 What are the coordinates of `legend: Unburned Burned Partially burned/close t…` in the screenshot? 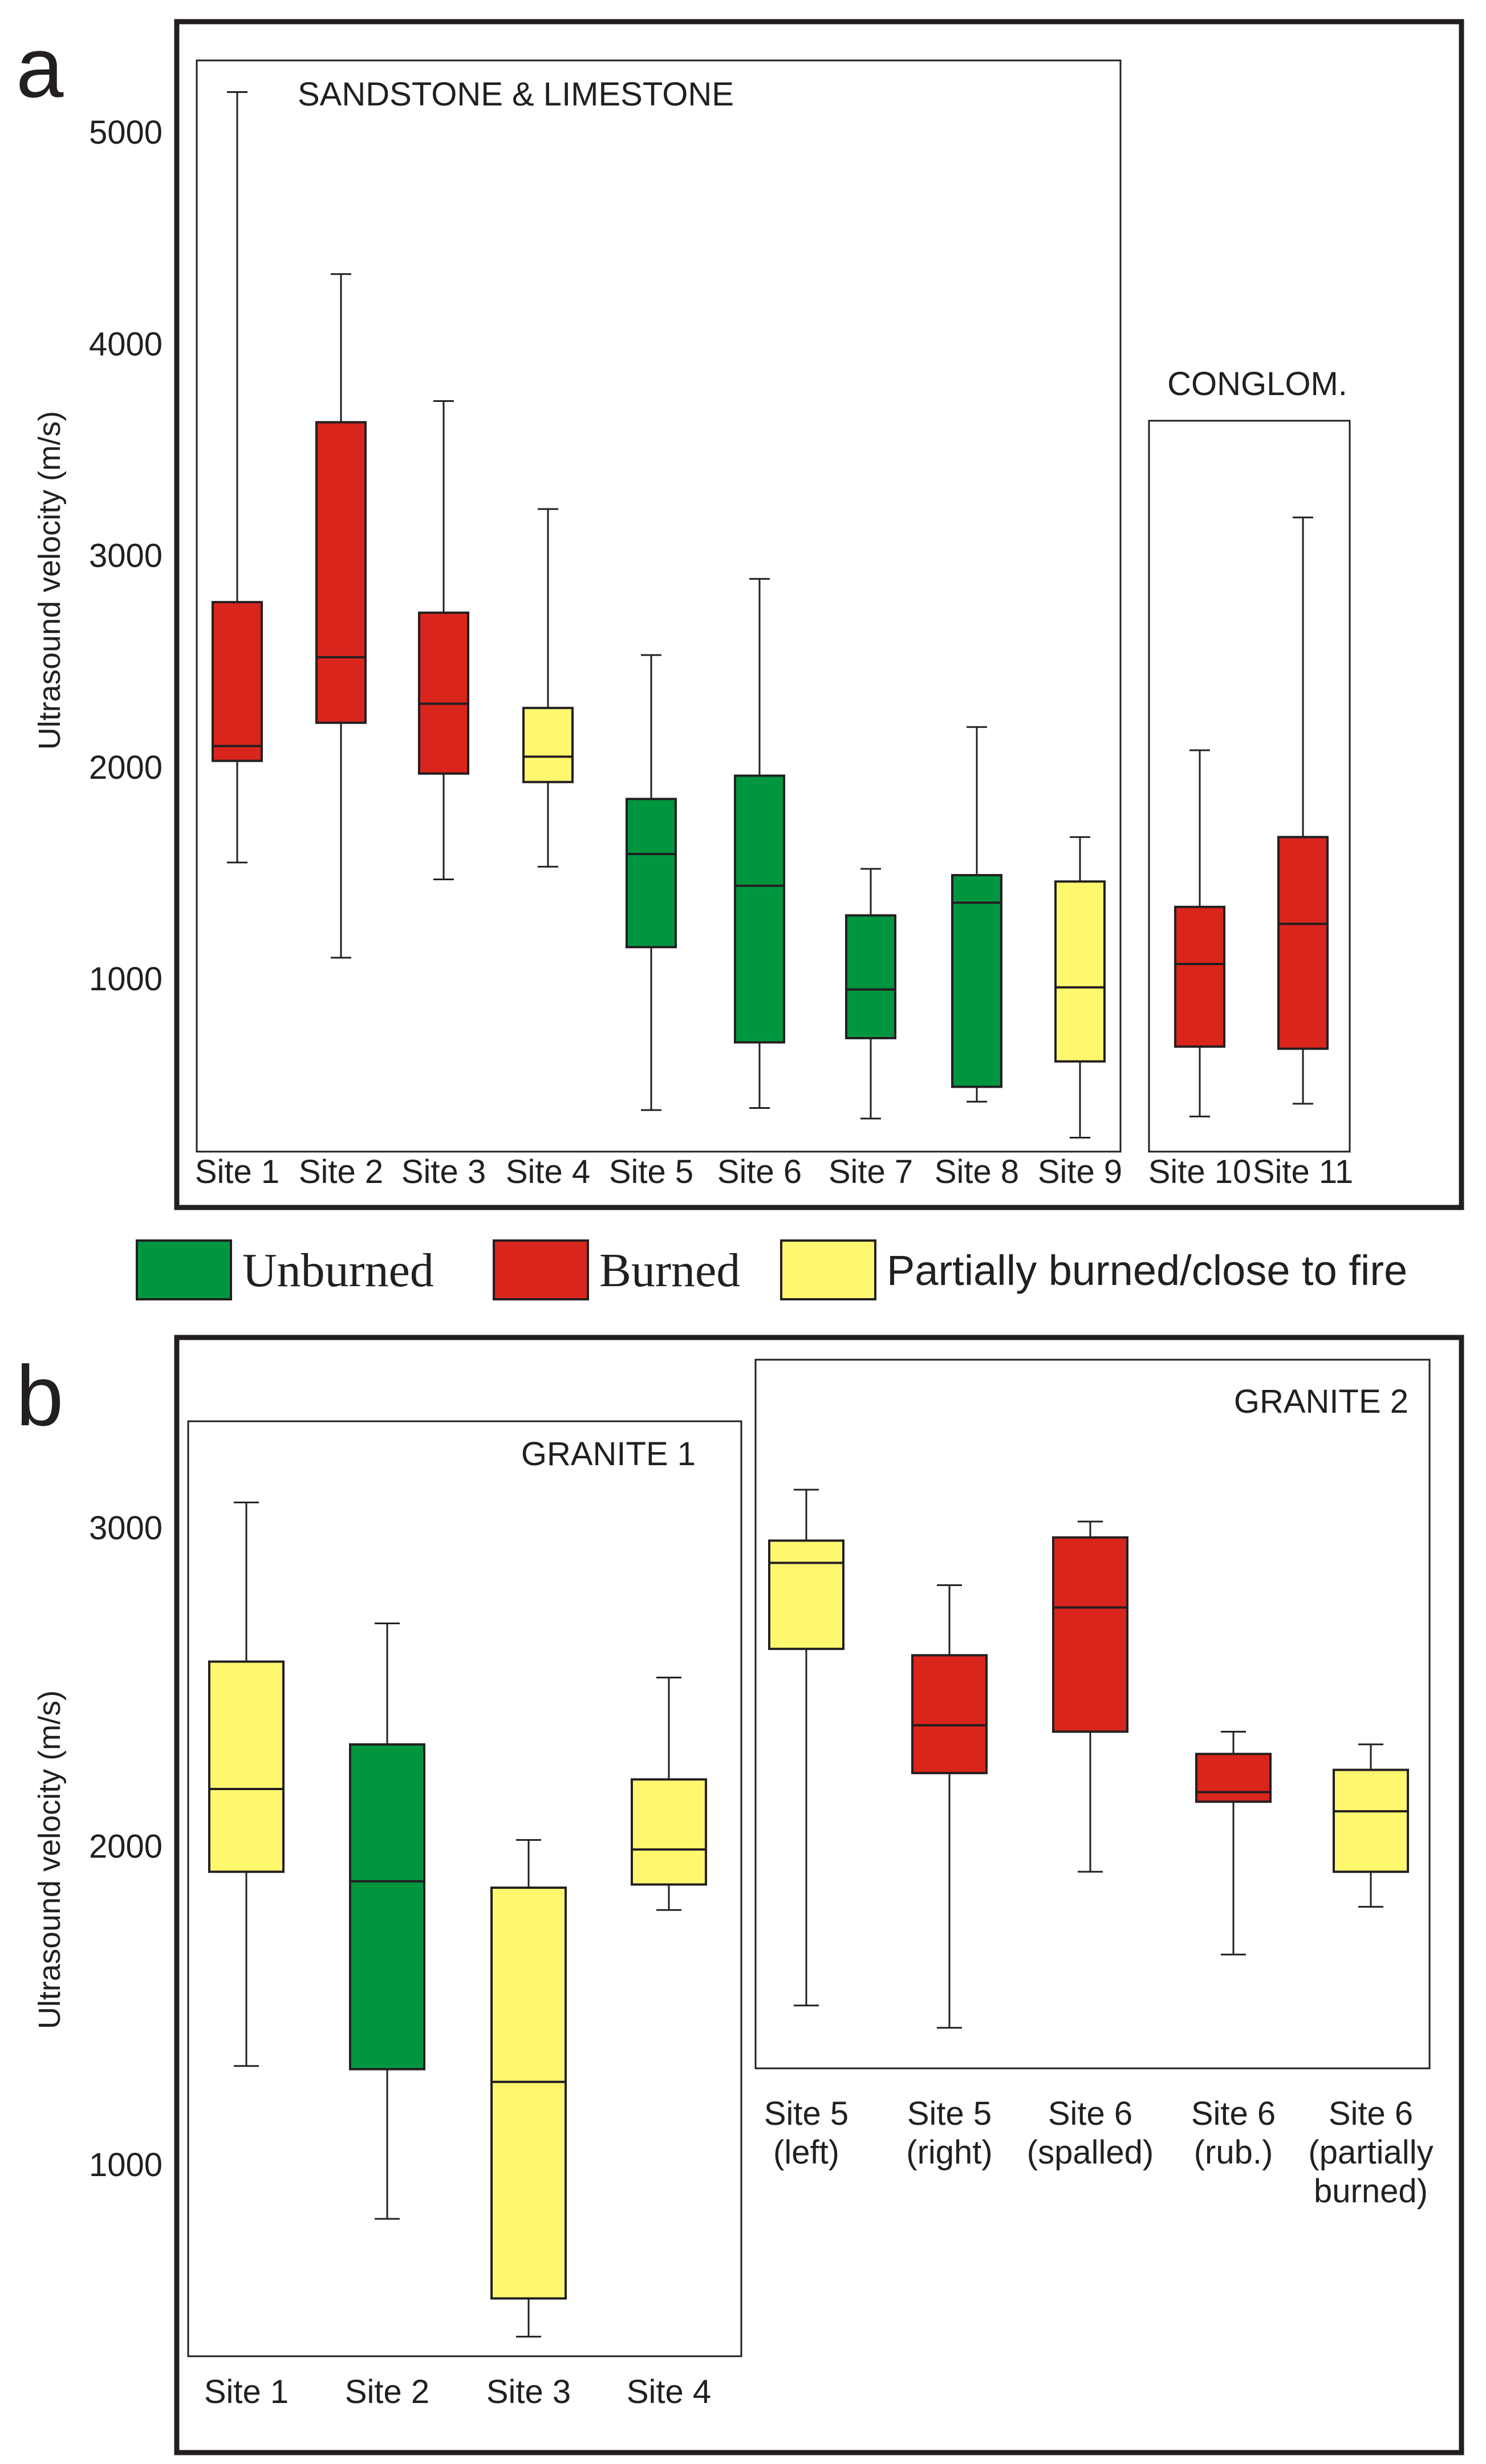 It's located at (771, 1269).